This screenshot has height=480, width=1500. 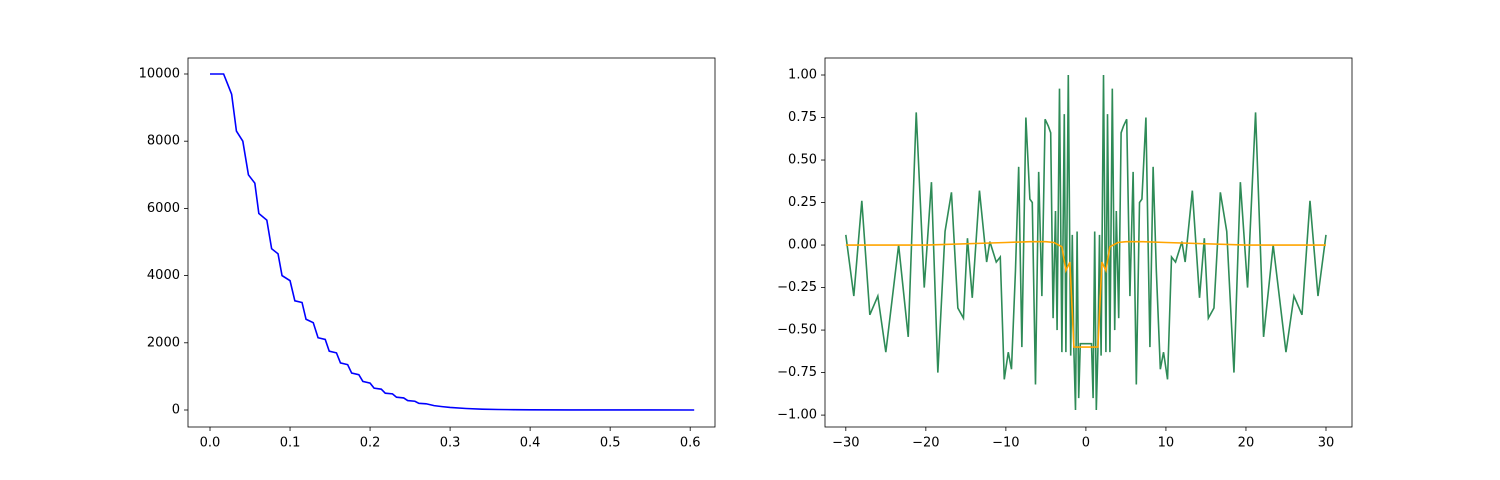 What do you see at coordinates (797, 287) in the screenshot?
I see `y-tick-label: −0.25` at bounding box center [797, 287].